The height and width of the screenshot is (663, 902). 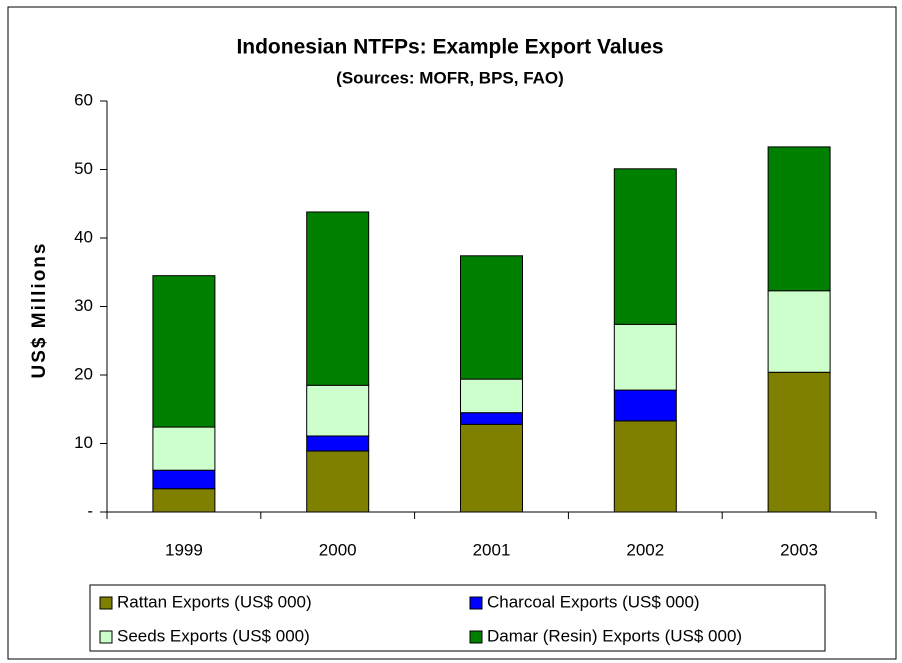 What do you see at coordinates (450, 77) in the screenshot?
I see `chart-subtitle: (Sources: MOFR, BPS, FAO)` at bounding box center [450, 77].